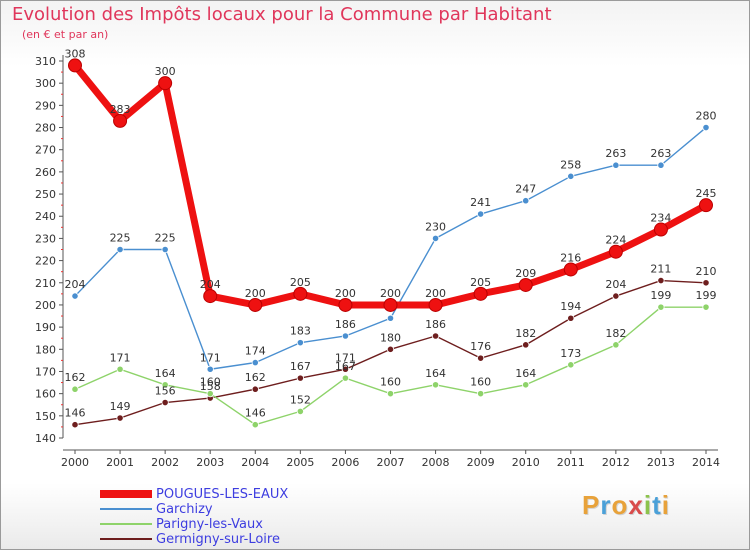  Describe the element at coordinates (126, 509) in the screenshot. I see `legend-swatch` at that location.